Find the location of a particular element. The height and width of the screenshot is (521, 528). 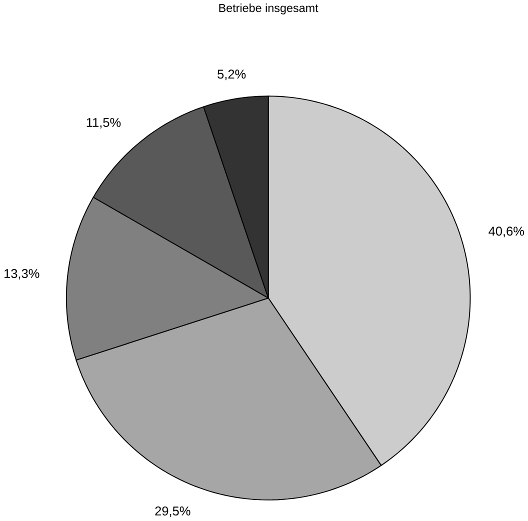

data-label: 40,6% is located at coordinates (506, 232).